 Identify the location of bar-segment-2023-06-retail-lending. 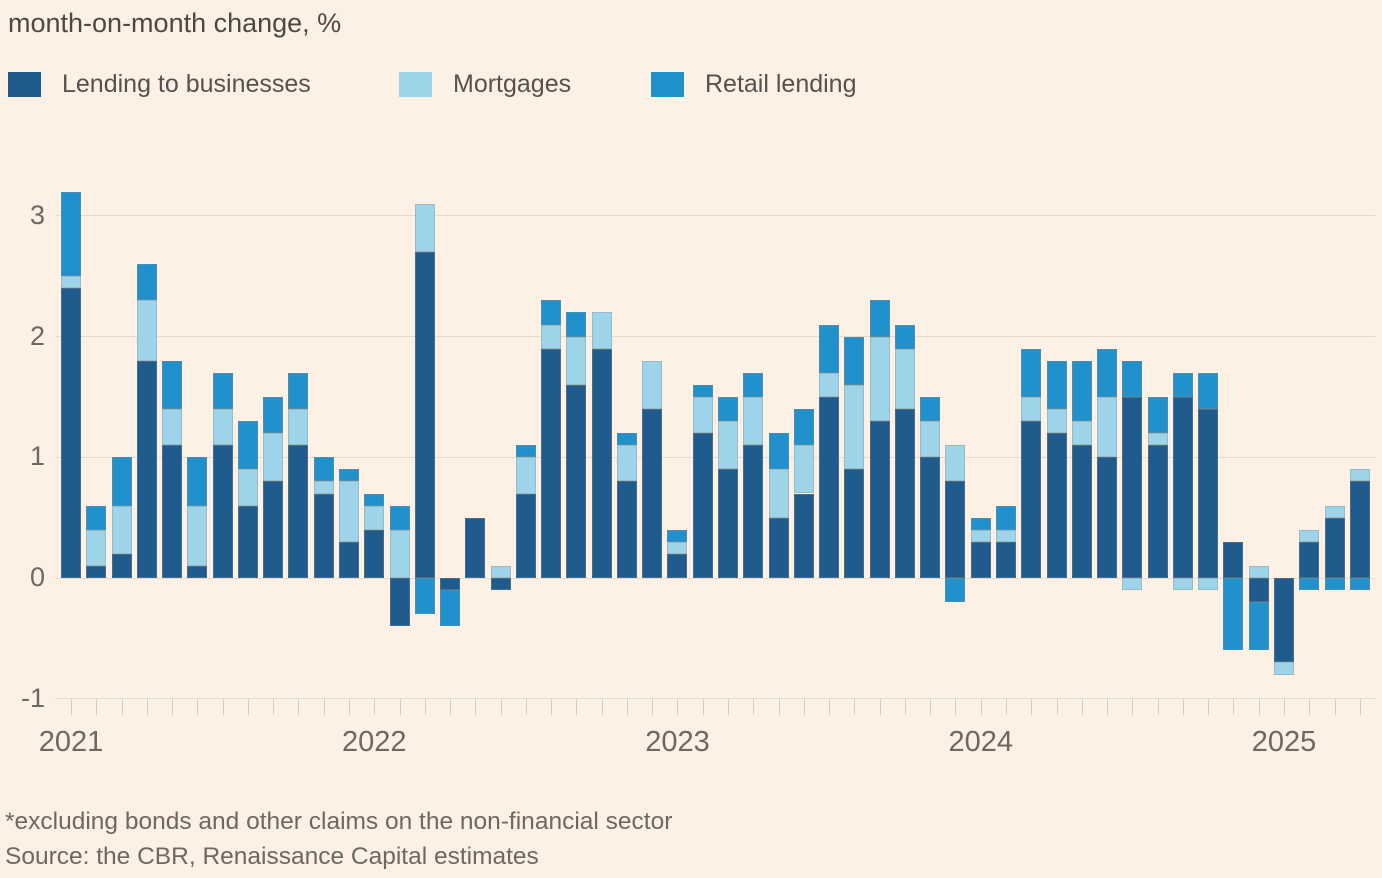
(803, 427).